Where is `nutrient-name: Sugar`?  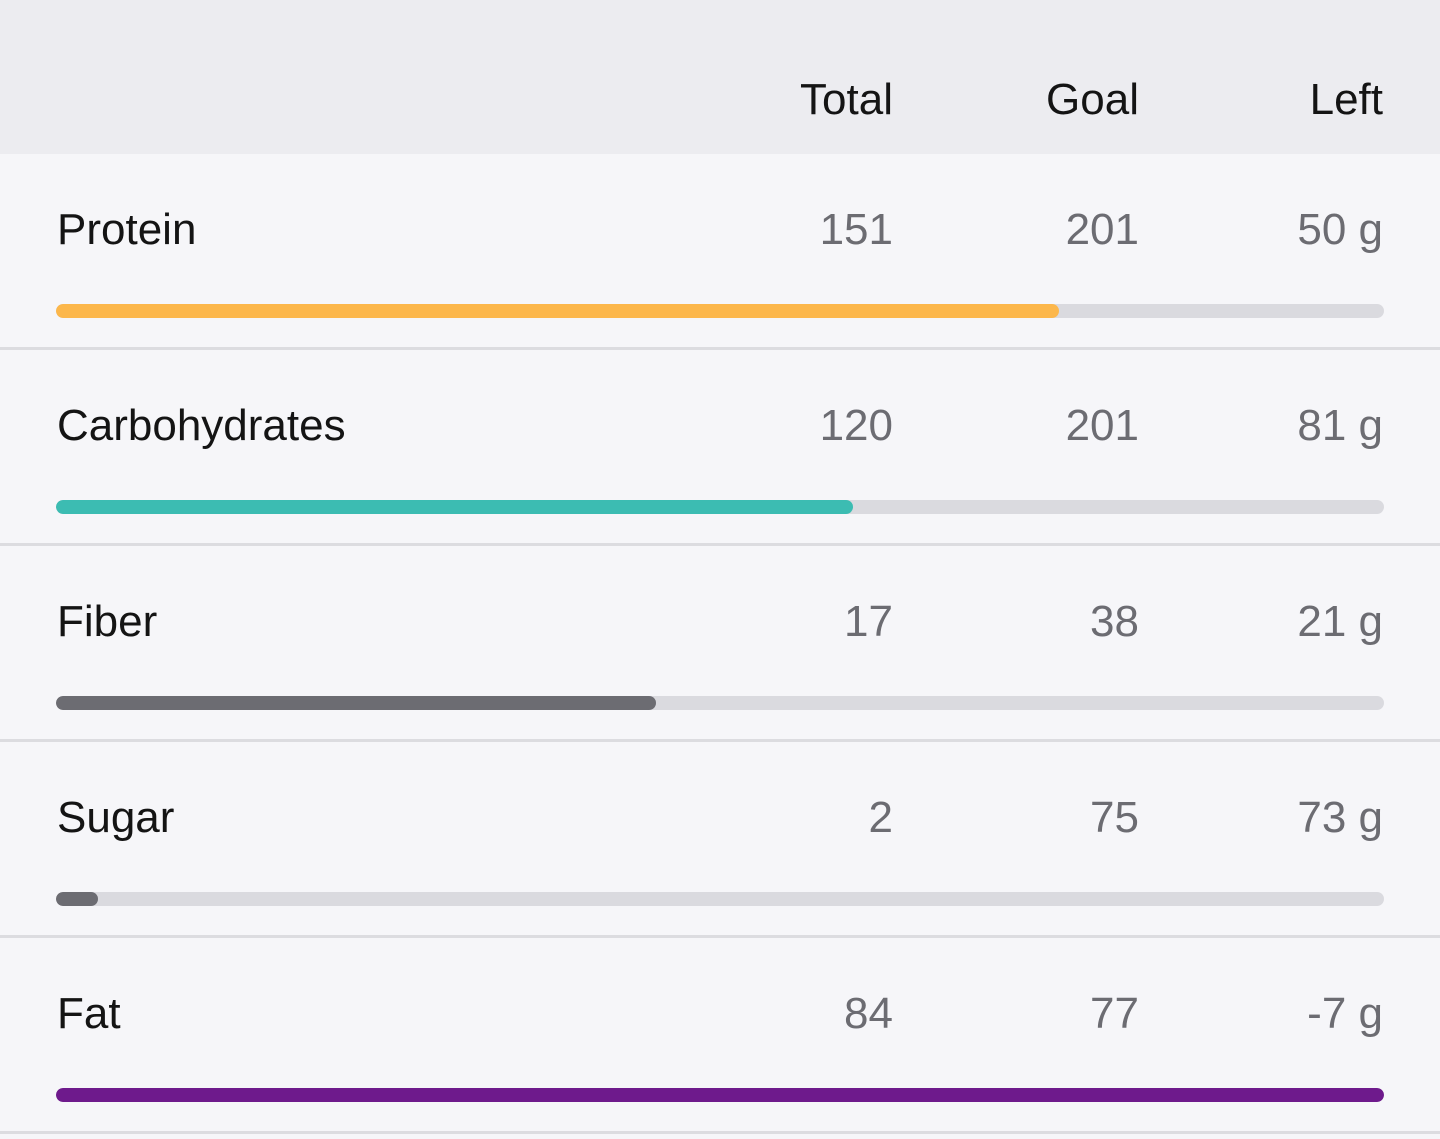
nutrient-name: Sugar is located at coordinates (116, 817).